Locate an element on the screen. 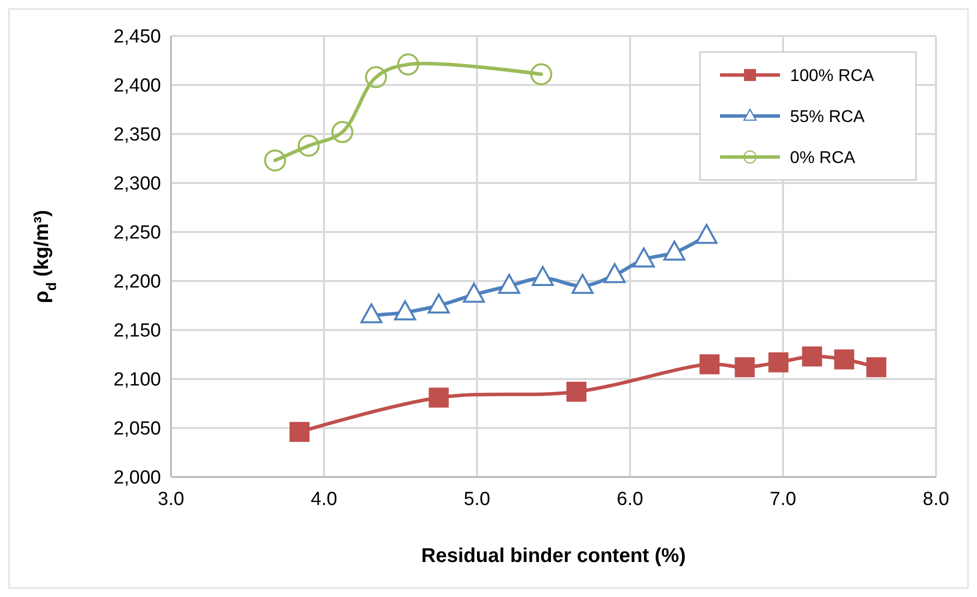 This screenshot has width=977, height=597. y-tick-label: 2,300 is located at coordinates (137, 184).